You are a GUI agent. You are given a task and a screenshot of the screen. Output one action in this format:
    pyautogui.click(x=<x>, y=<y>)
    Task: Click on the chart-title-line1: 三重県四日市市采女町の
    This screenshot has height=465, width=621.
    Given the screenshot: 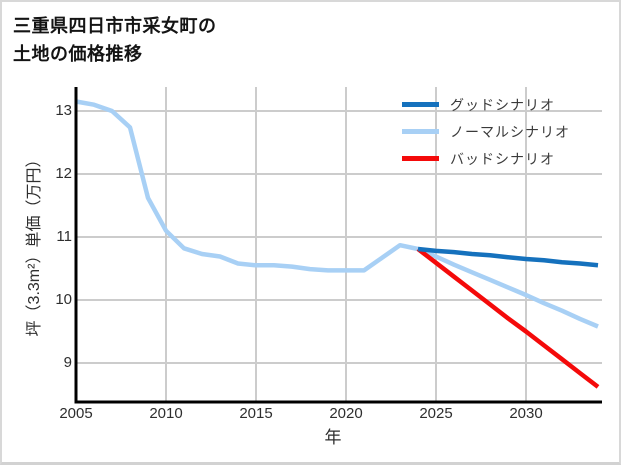 What is the action you would take?
    pyautogui.click(x=115, y=26)
    